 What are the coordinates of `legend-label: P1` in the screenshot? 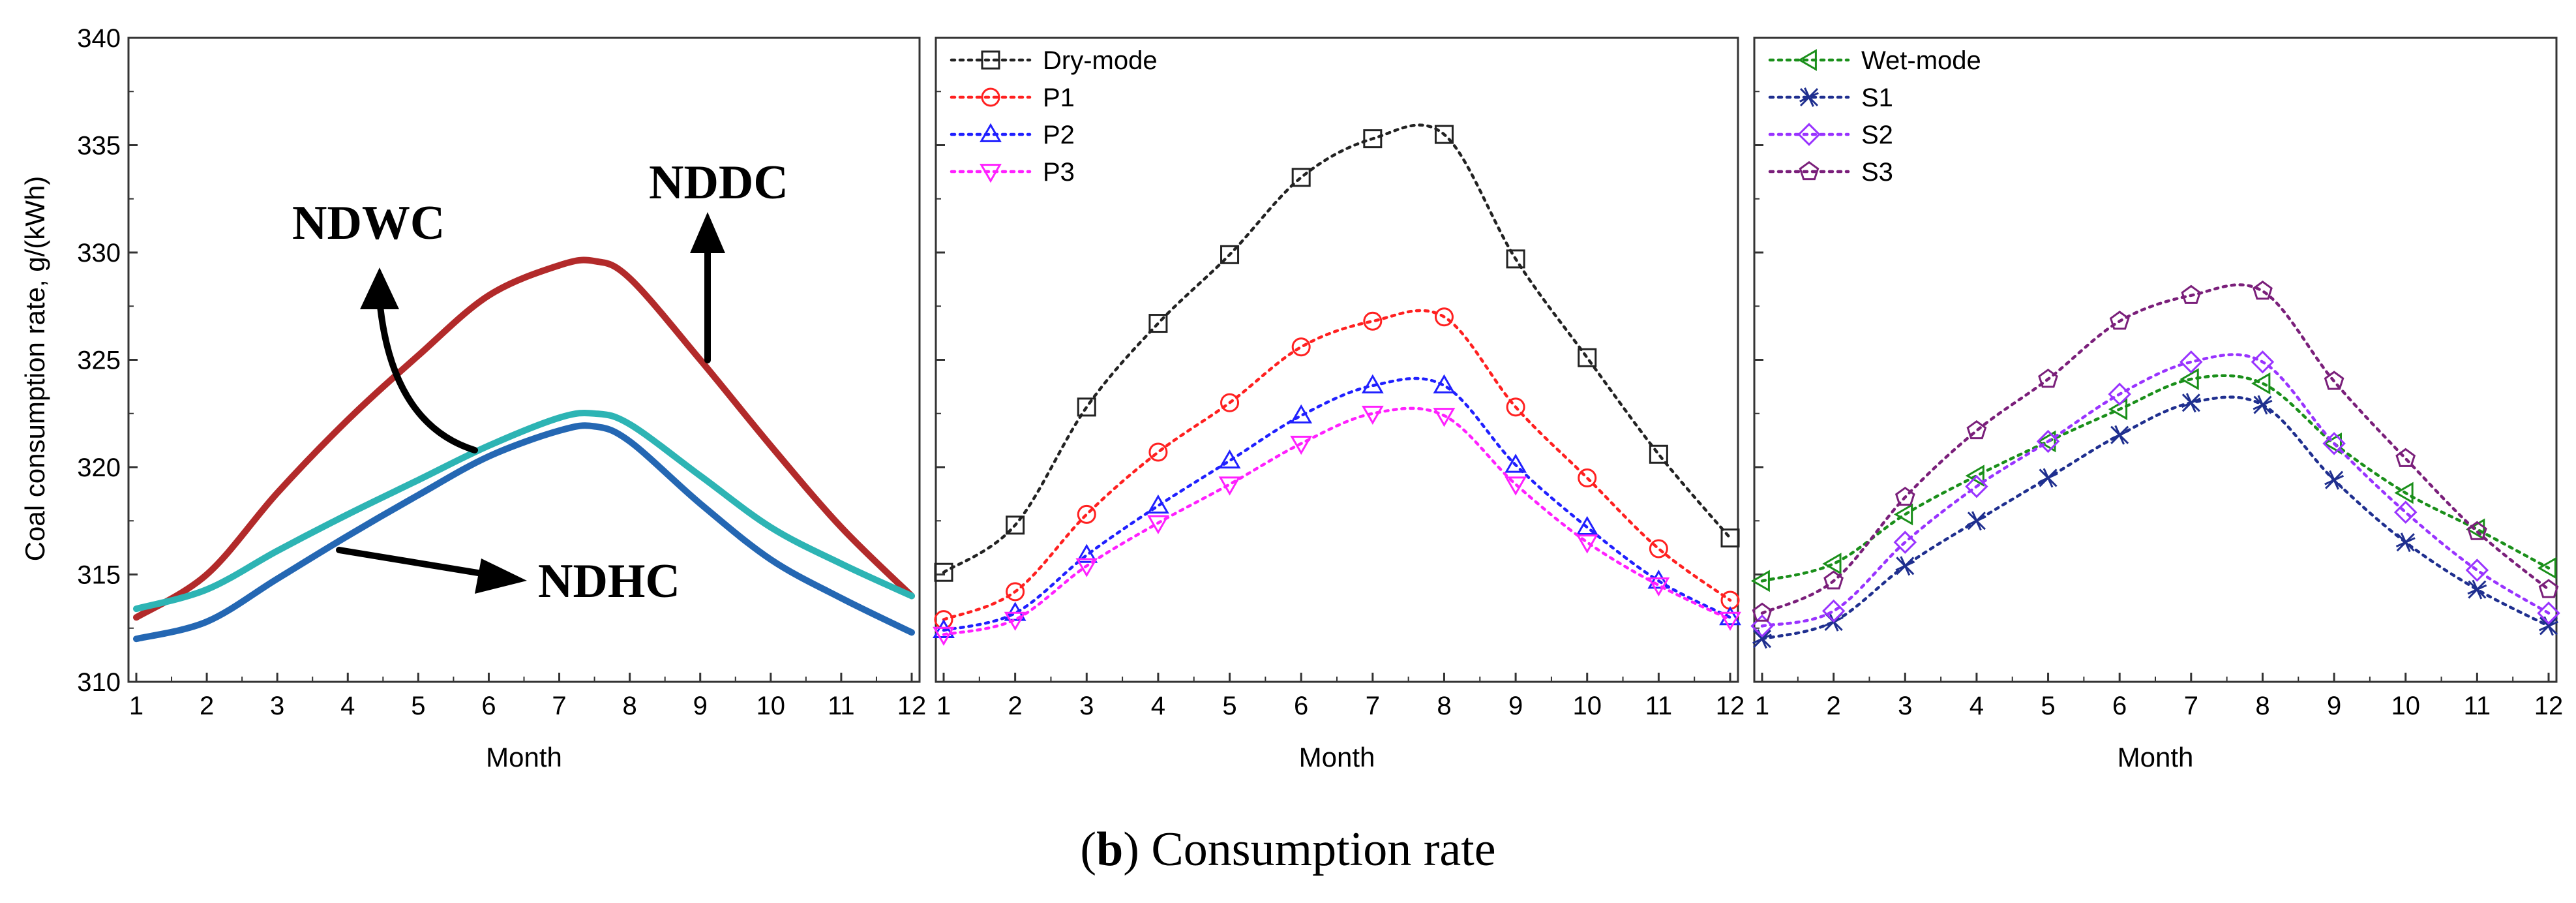 It's located at (1059, 98).